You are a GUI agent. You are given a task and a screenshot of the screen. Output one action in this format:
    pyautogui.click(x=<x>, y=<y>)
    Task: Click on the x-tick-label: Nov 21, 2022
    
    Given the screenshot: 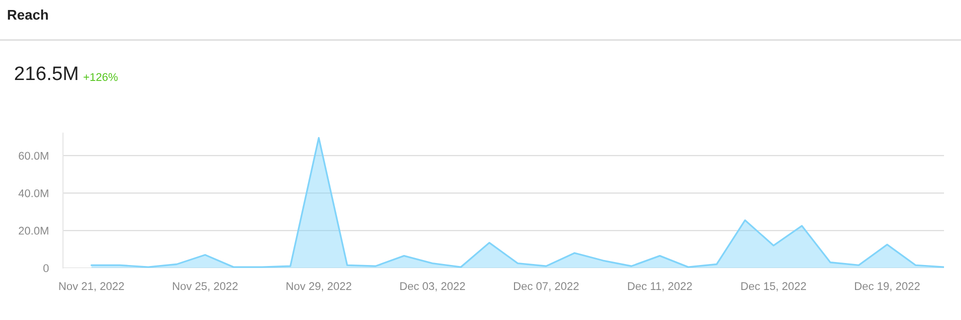 What is the action you would take?
    pyautogui.click(x=91, y=287)
    